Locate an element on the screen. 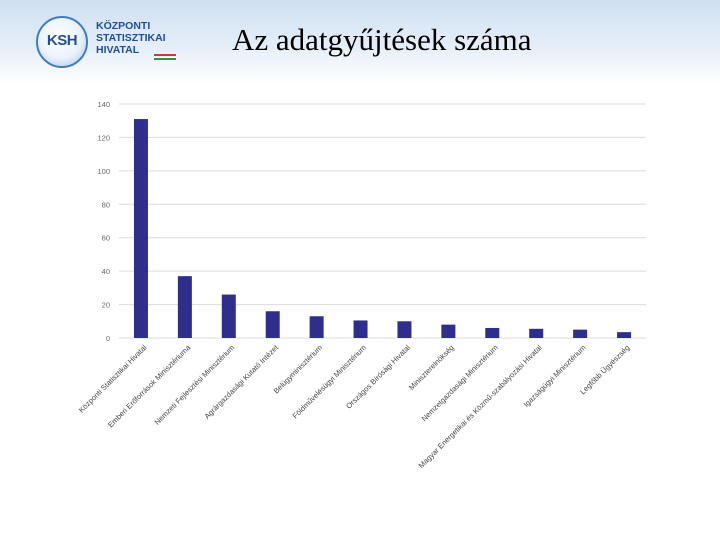 This screenshot has height=540, width=720. x-category-label: Földművelésügyi Minisztérium is located at coordinates (329, 381).